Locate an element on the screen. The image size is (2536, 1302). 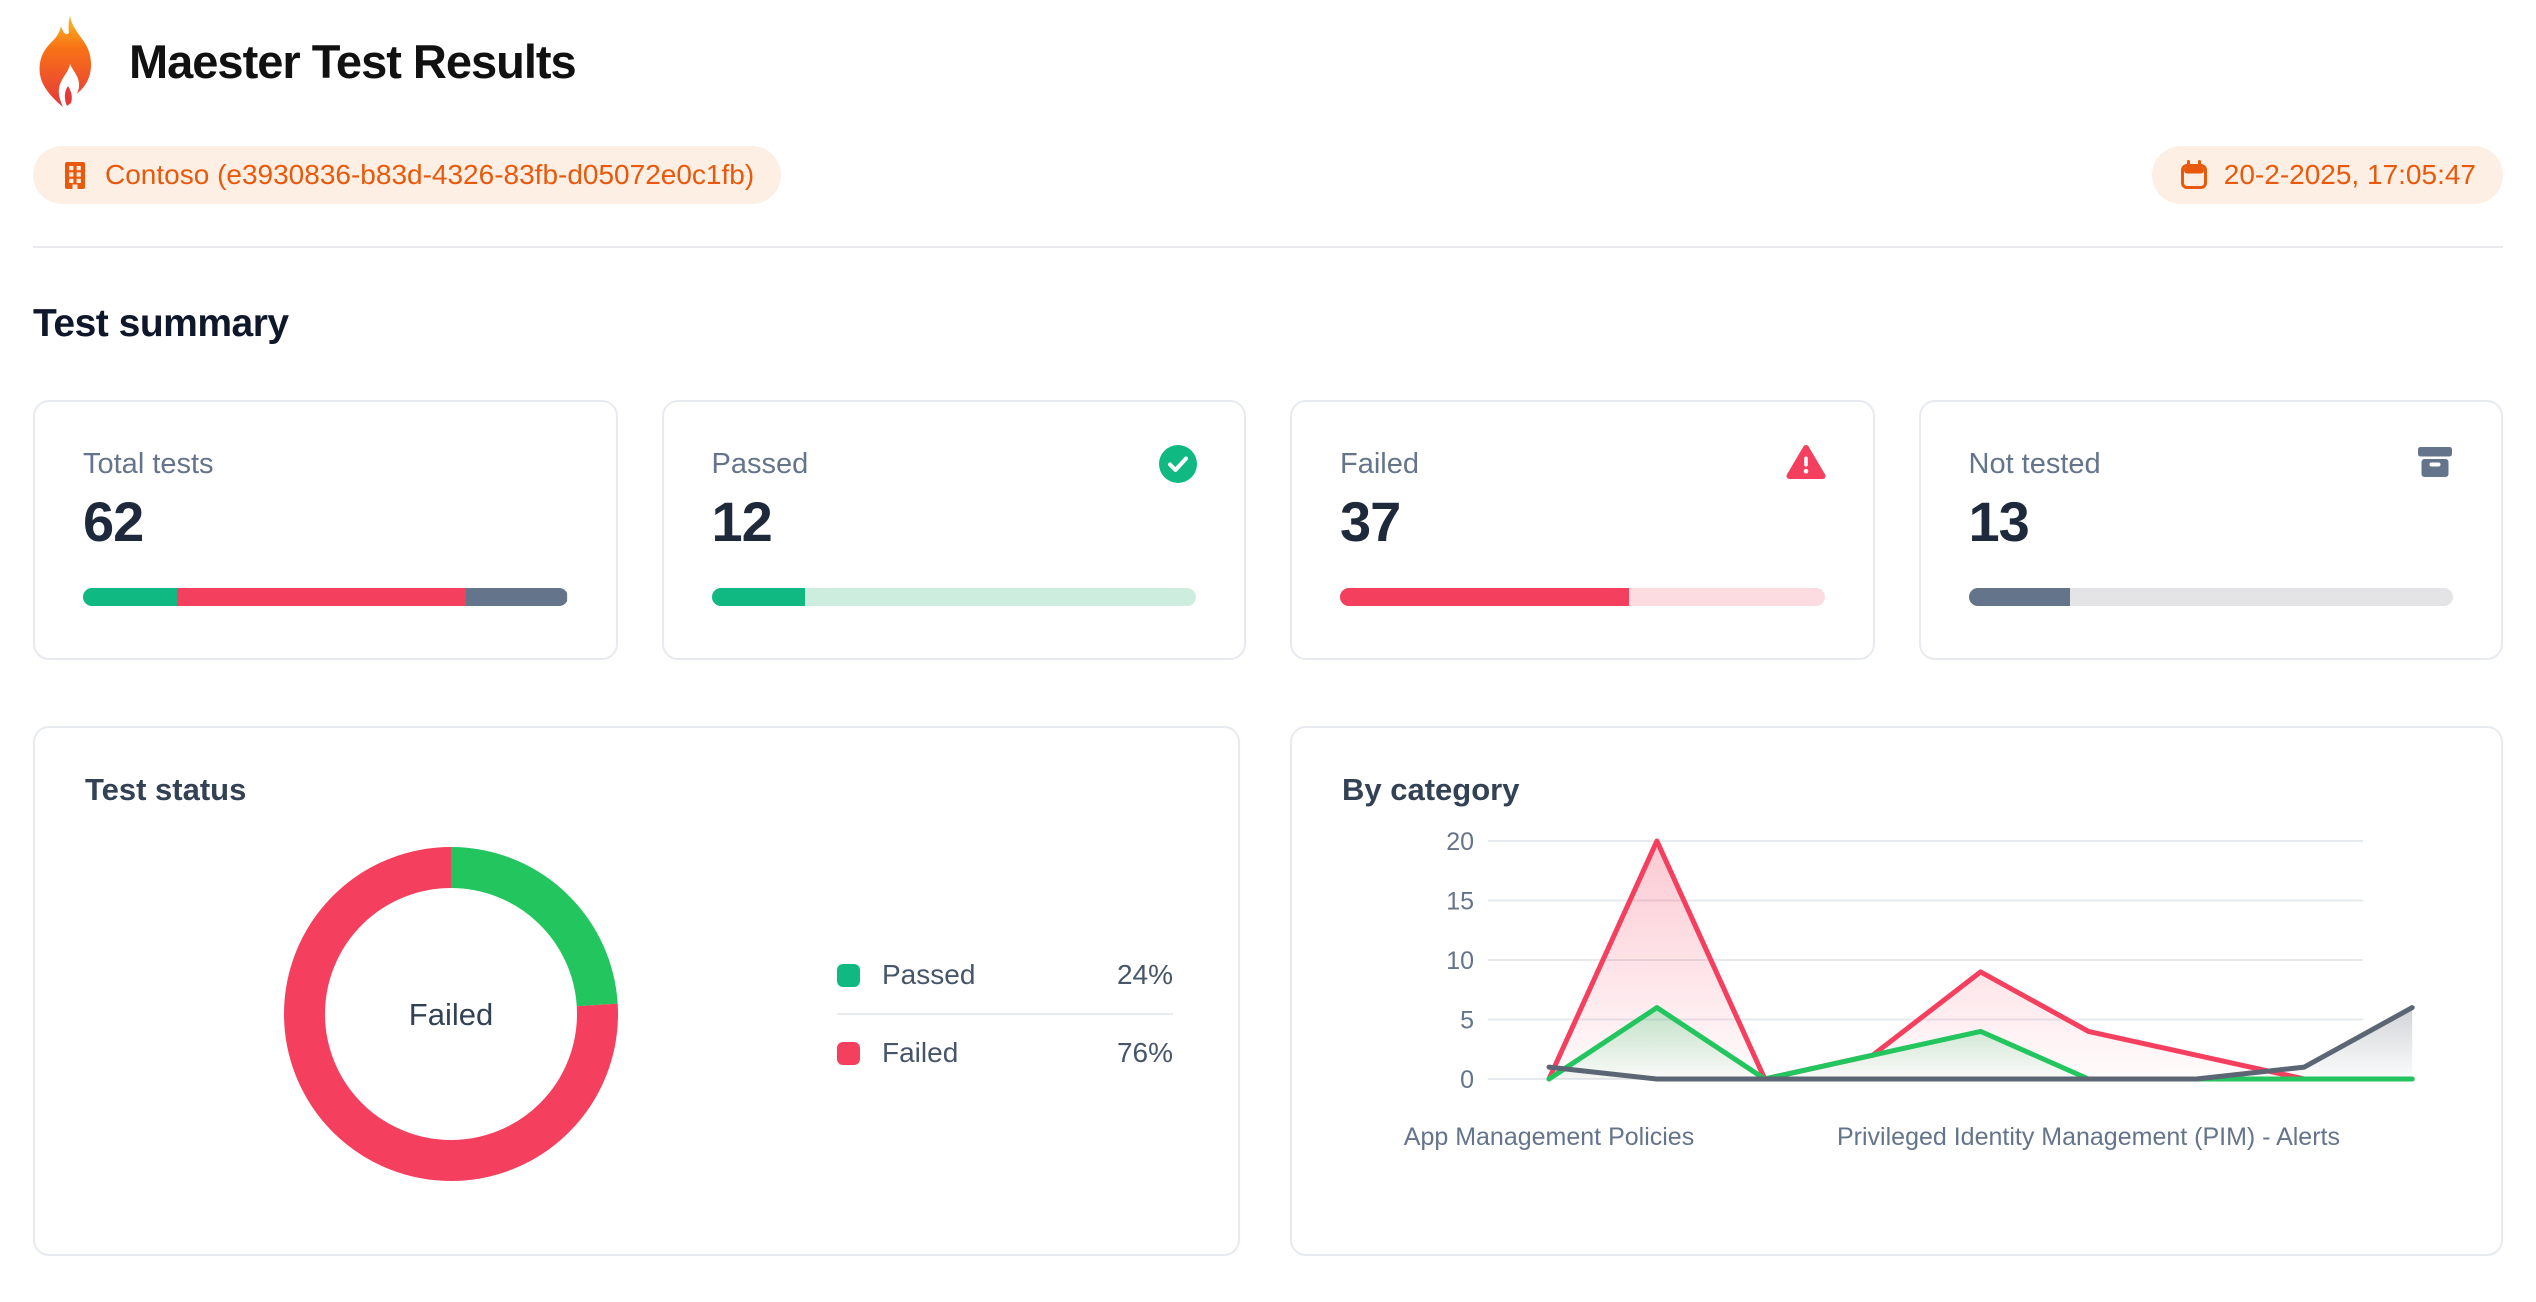
svg-text: 0 is located at coordinates (1467, 1080).